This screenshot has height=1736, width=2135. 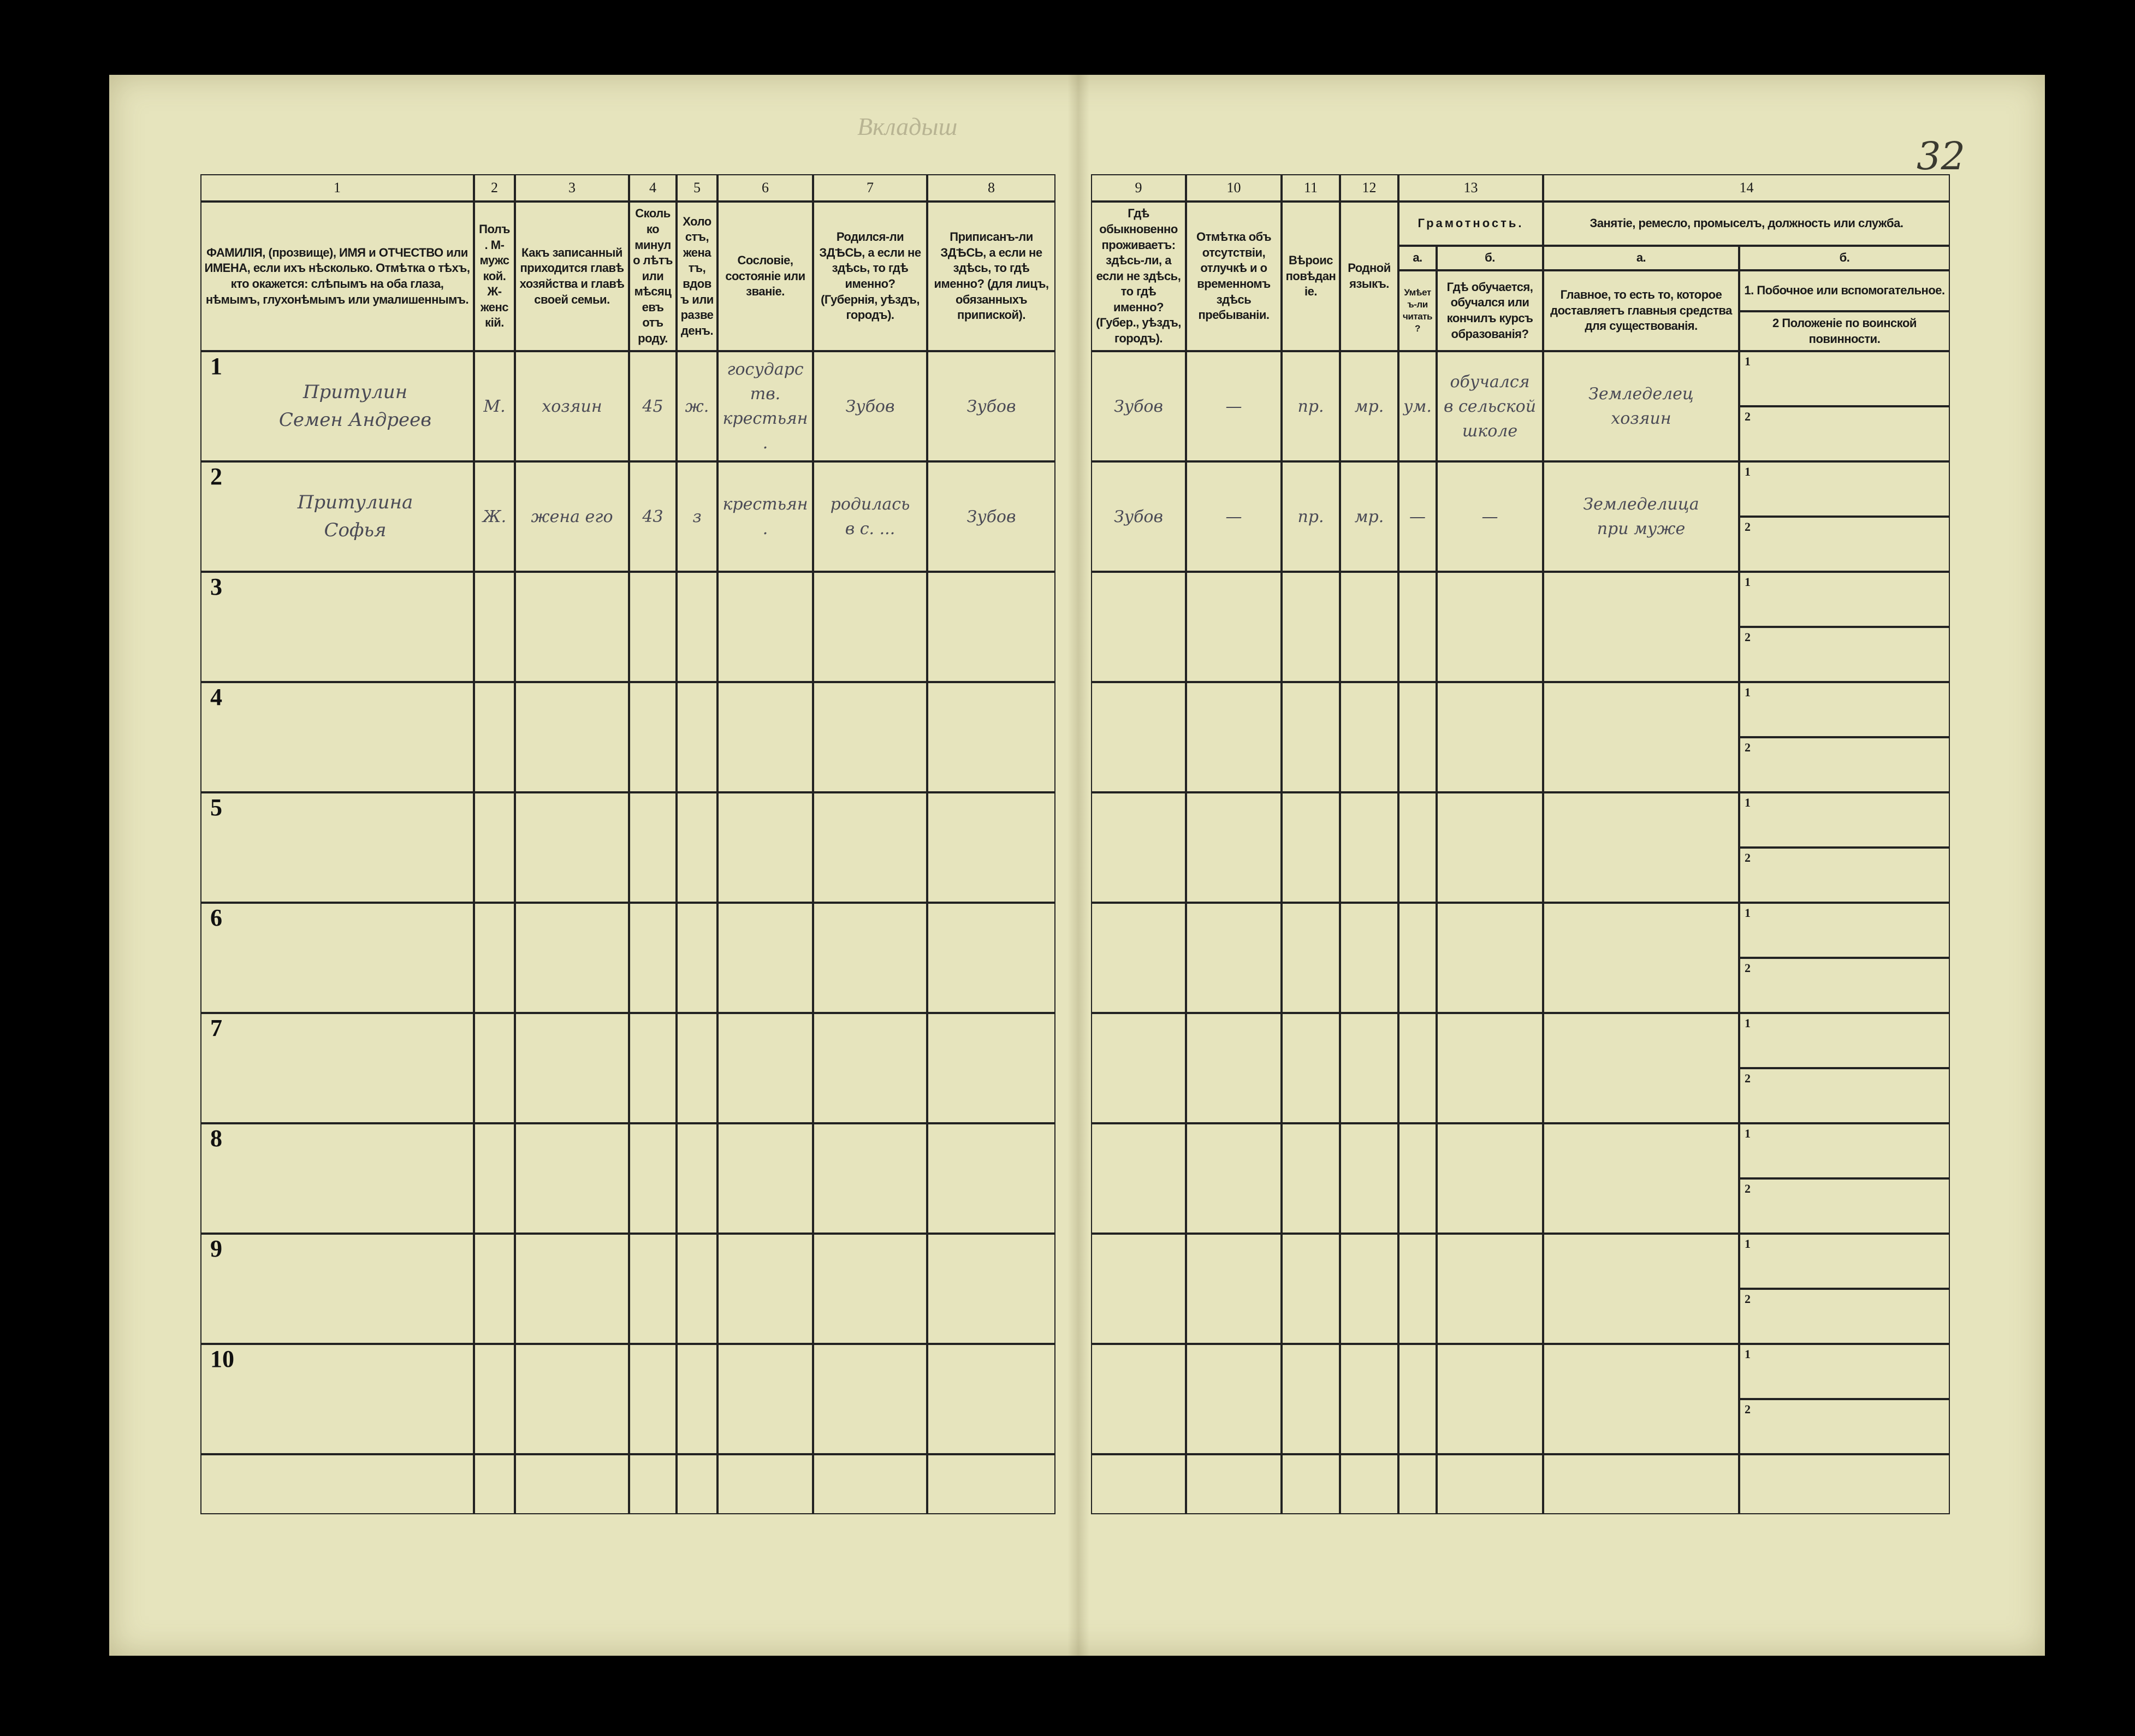 What do you see at coordinates (1845, 258) in the screenshot?
I see `occupation-b-label: б.` at bounding box center [1845, 258].